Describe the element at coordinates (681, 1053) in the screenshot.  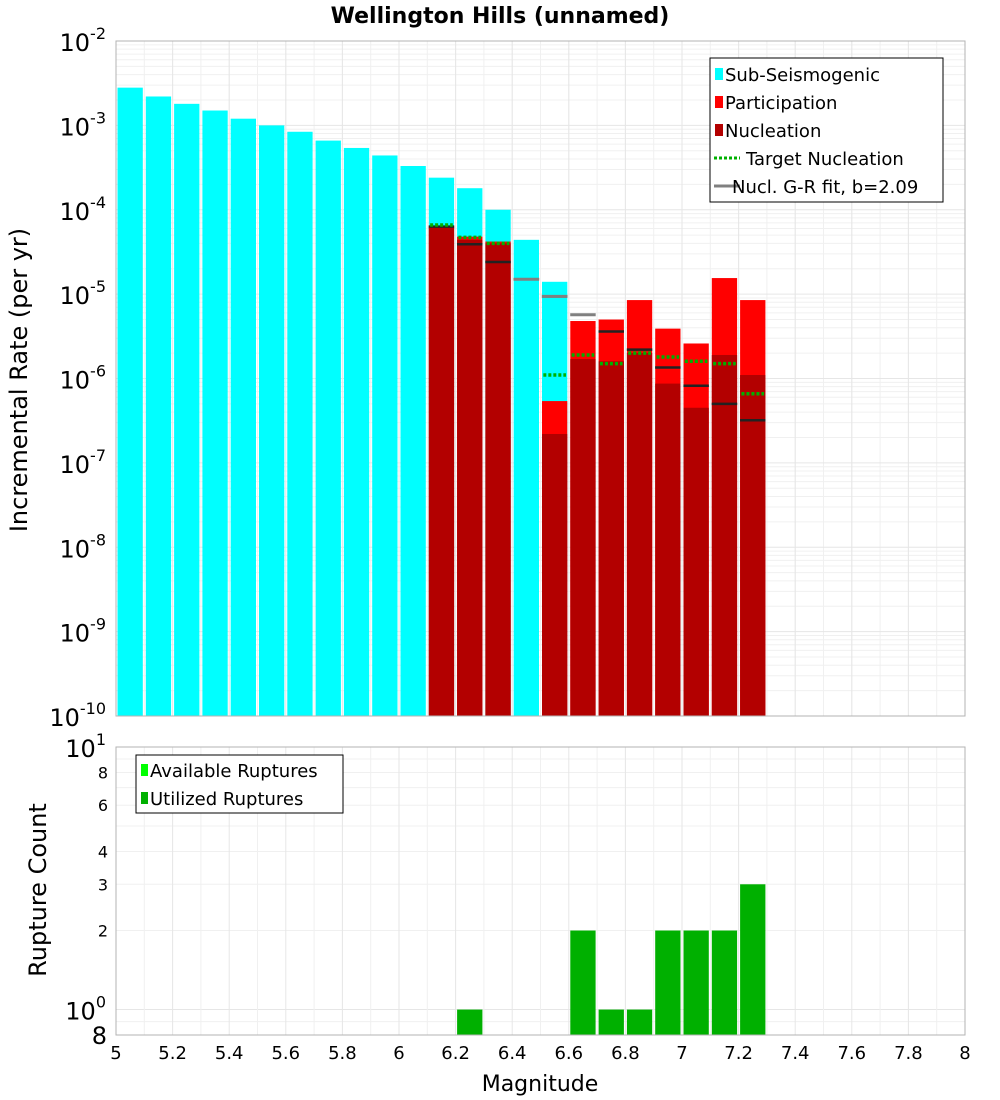
I see `x-tick-label: 7` at that location.